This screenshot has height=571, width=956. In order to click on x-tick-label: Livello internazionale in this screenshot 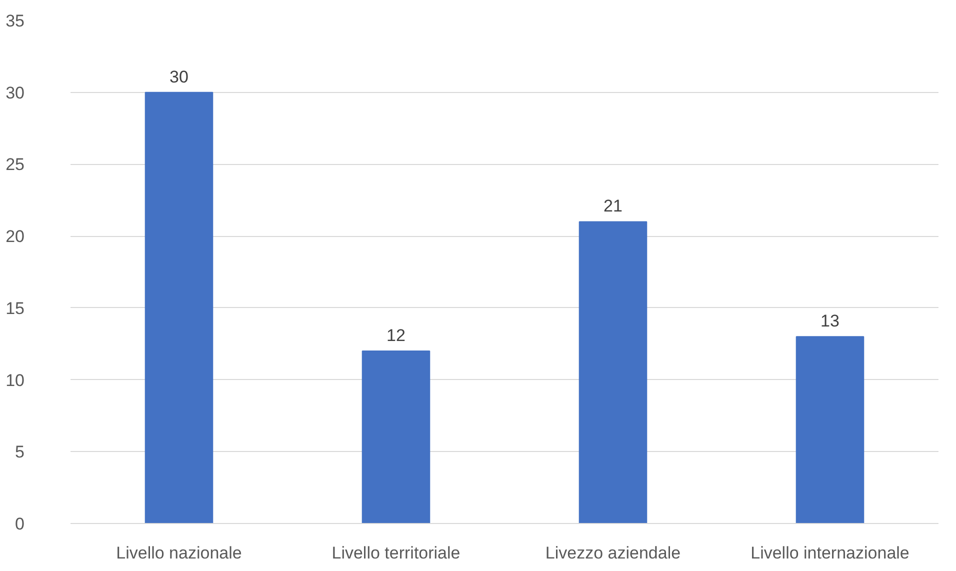, I will do `click(830, 553)`.